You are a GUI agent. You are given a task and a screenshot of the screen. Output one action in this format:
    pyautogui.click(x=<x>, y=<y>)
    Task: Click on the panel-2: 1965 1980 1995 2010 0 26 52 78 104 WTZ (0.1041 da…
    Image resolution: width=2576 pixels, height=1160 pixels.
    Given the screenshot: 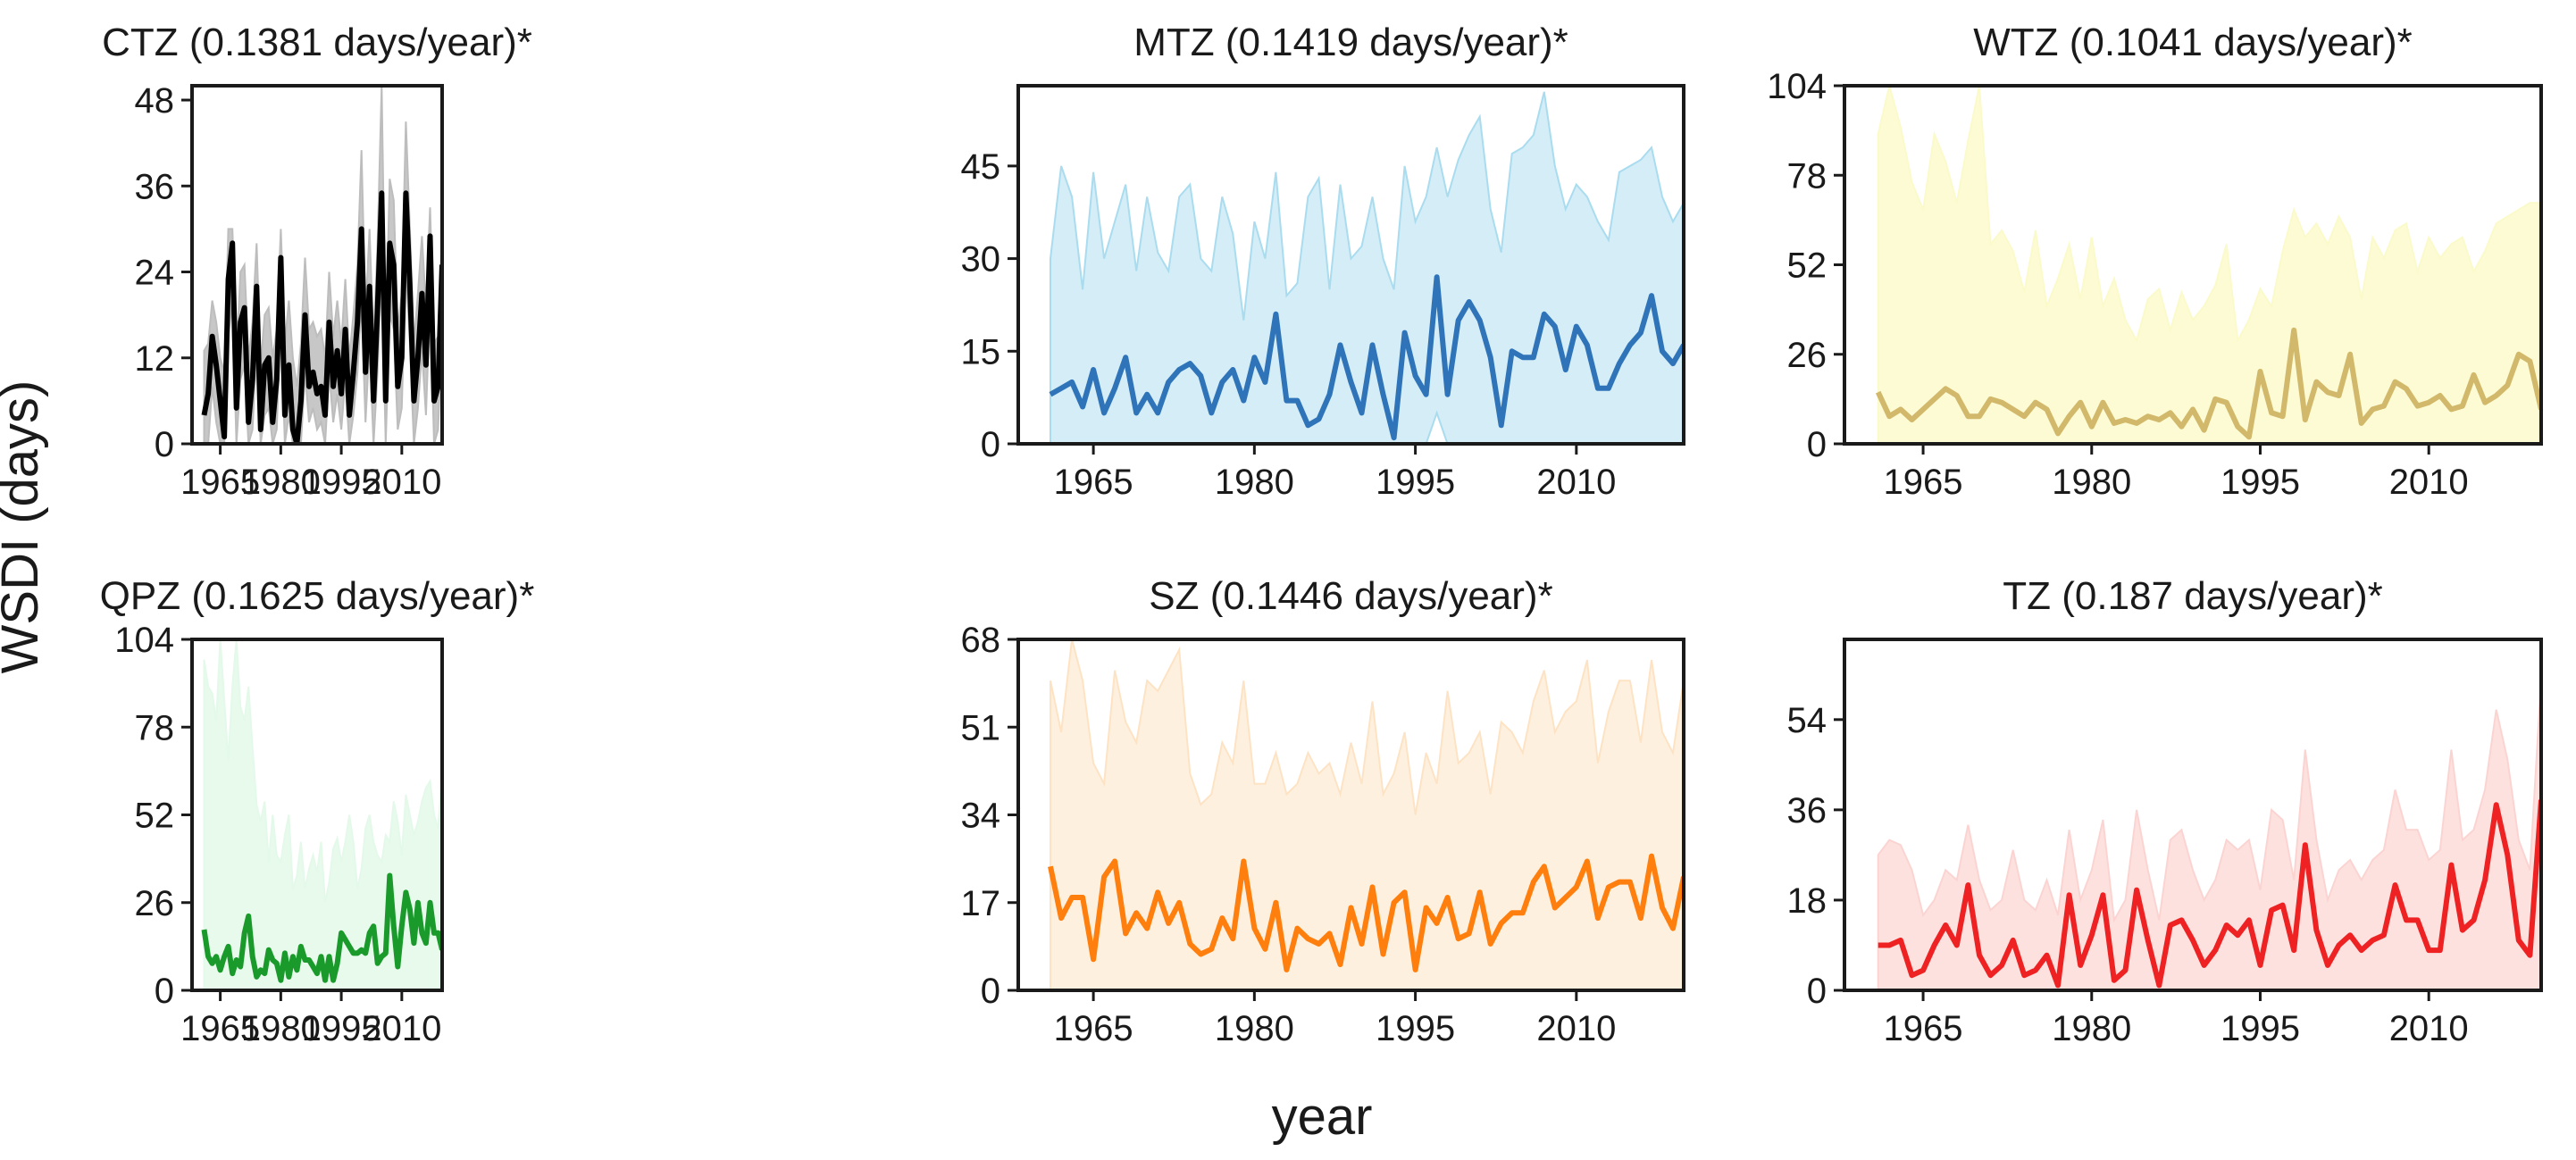 What is the action you would take?
    pyautogui.click(x=2155, y=261)
    